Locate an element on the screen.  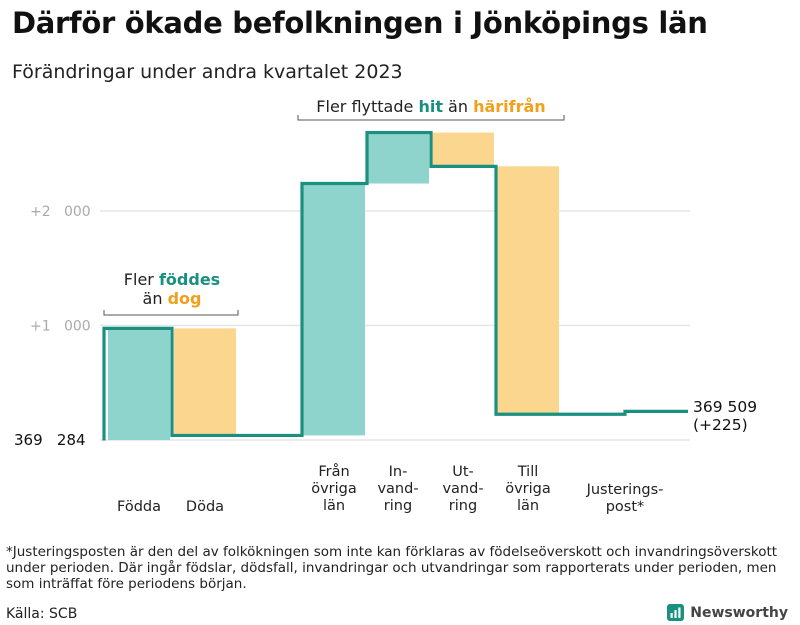
annotation-births-line2: än dog is located at coordinates (172, 298).